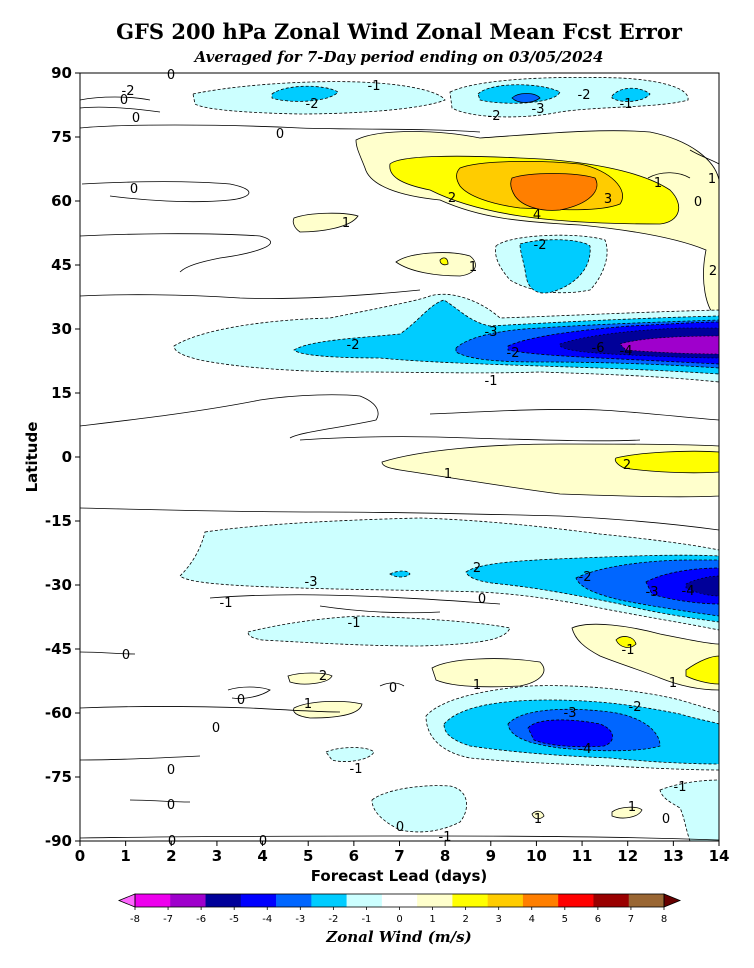  I want to click on x-axis-label: Forecast Lead (days), so click(399, 876).